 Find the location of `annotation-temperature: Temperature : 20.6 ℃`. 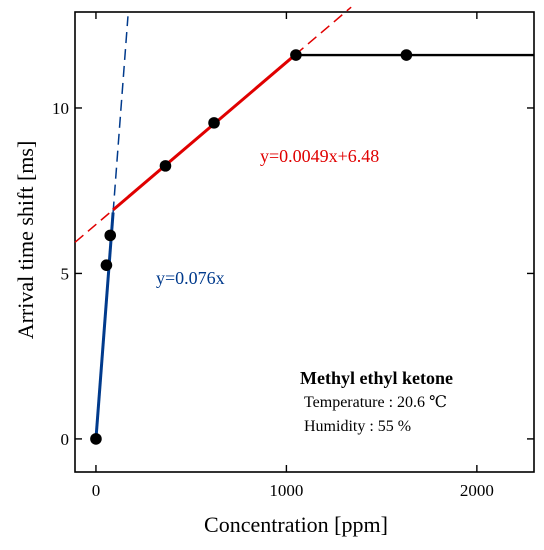

annotation-temperature: Temperature : 20.6 ℃ is located at coordinates (375, 402).